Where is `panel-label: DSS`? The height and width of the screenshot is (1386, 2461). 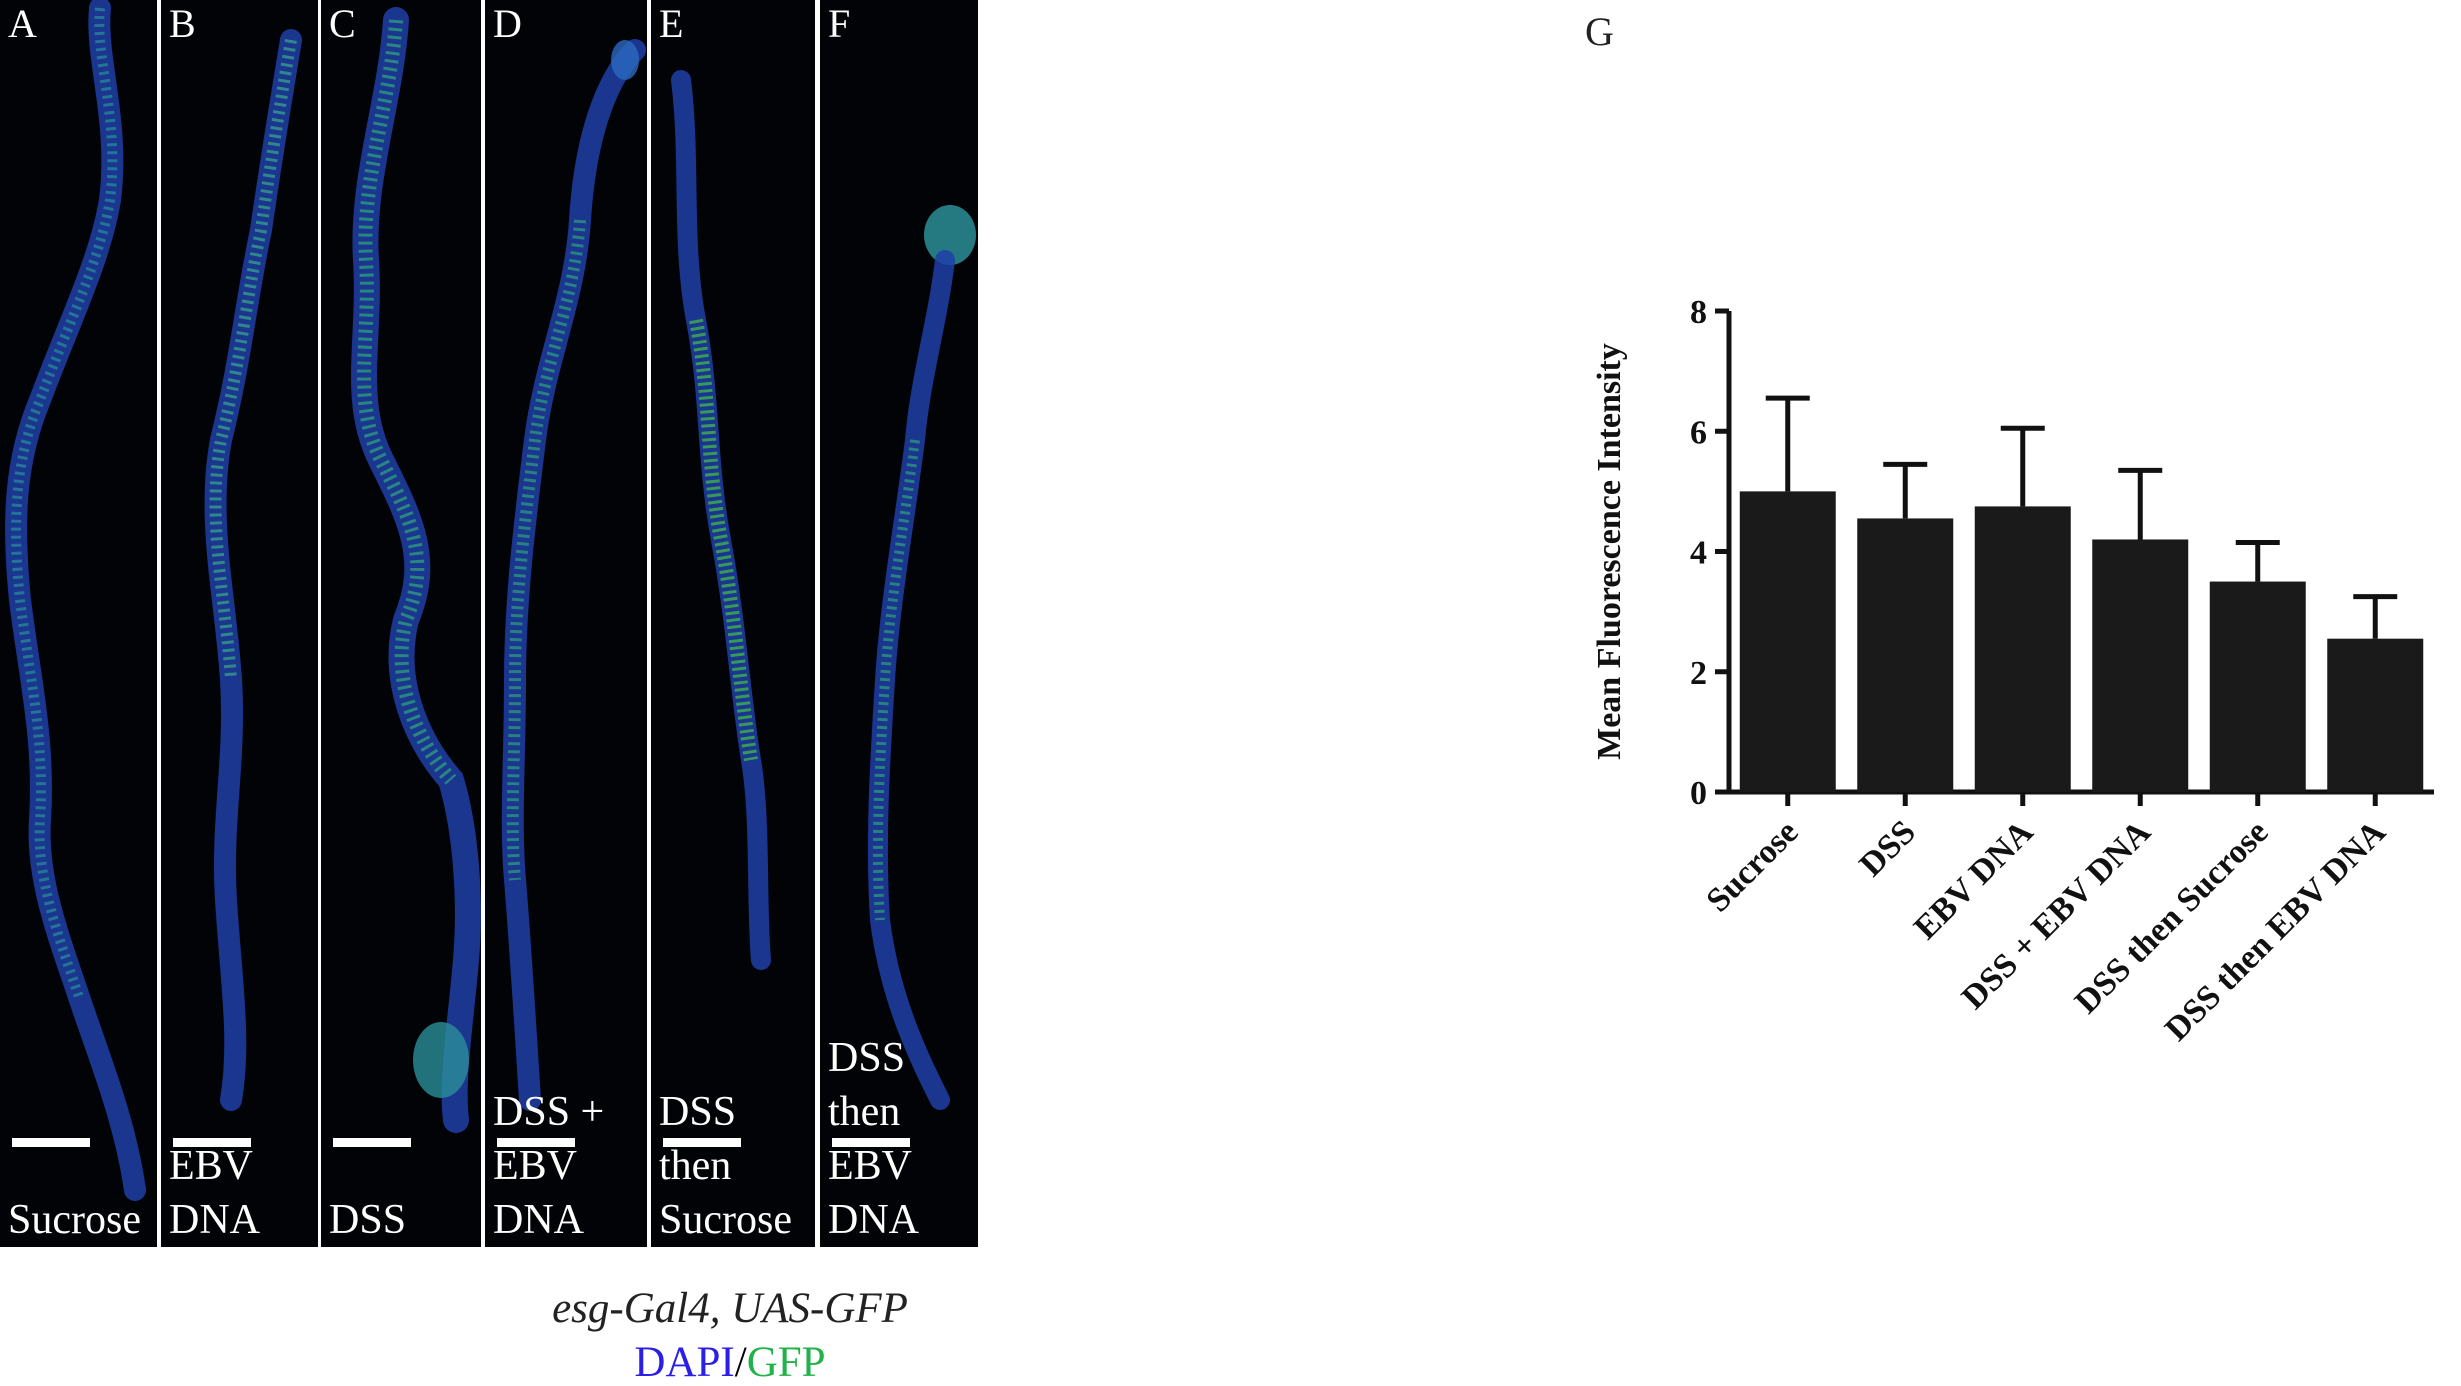 panel-label: DSS is located at coordinates (367, 1220).